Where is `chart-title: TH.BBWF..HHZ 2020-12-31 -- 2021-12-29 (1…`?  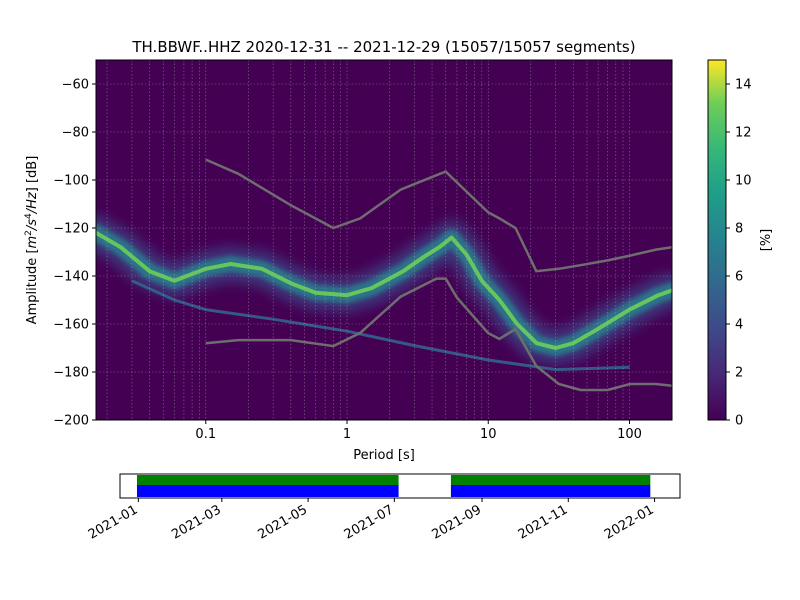 chart-title: TH.BBWF..HHZ 2020-12-31 -- 2021-12-29 (1… is located at coordinates (383, 47).